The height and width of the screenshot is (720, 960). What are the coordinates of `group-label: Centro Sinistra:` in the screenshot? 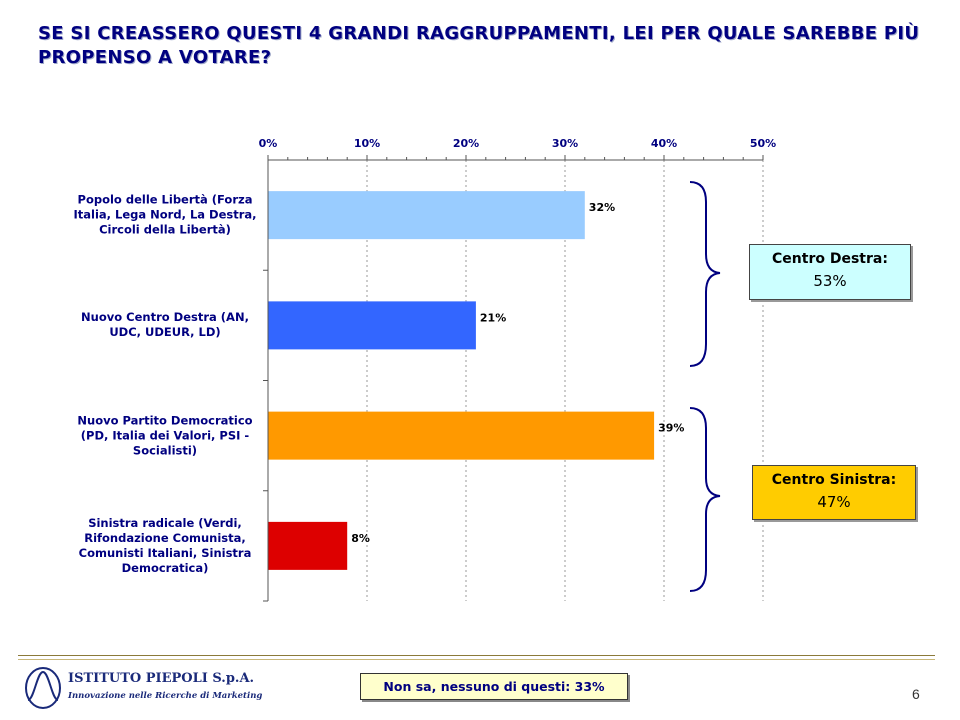 It's located at (834, 480).